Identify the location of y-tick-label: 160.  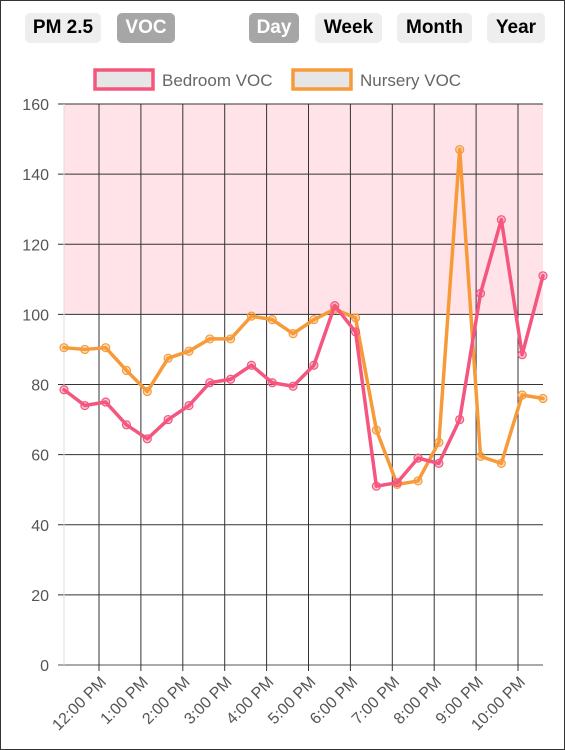
(35, 105).